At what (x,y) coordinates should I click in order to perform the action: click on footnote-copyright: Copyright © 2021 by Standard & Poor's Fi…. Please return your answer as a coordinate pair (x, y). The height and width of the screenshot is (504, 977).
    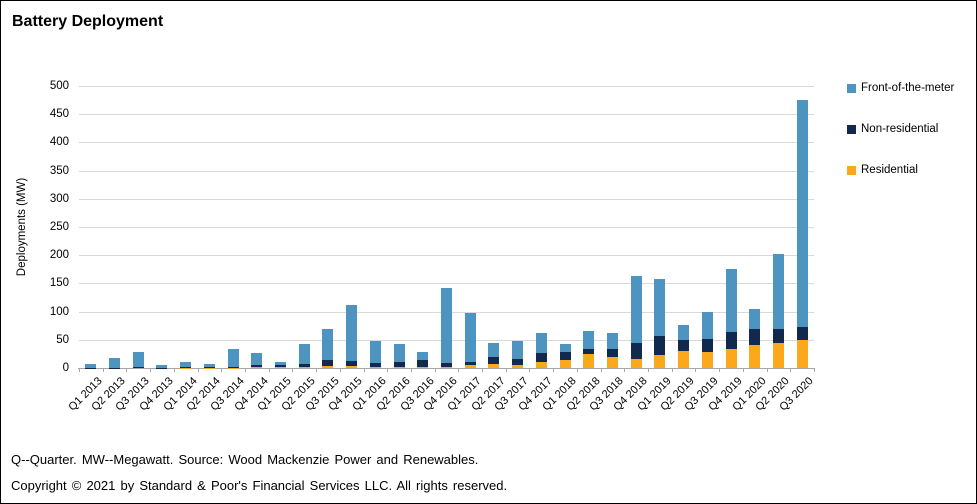
    Looking at the image, I should click on (259, 485).